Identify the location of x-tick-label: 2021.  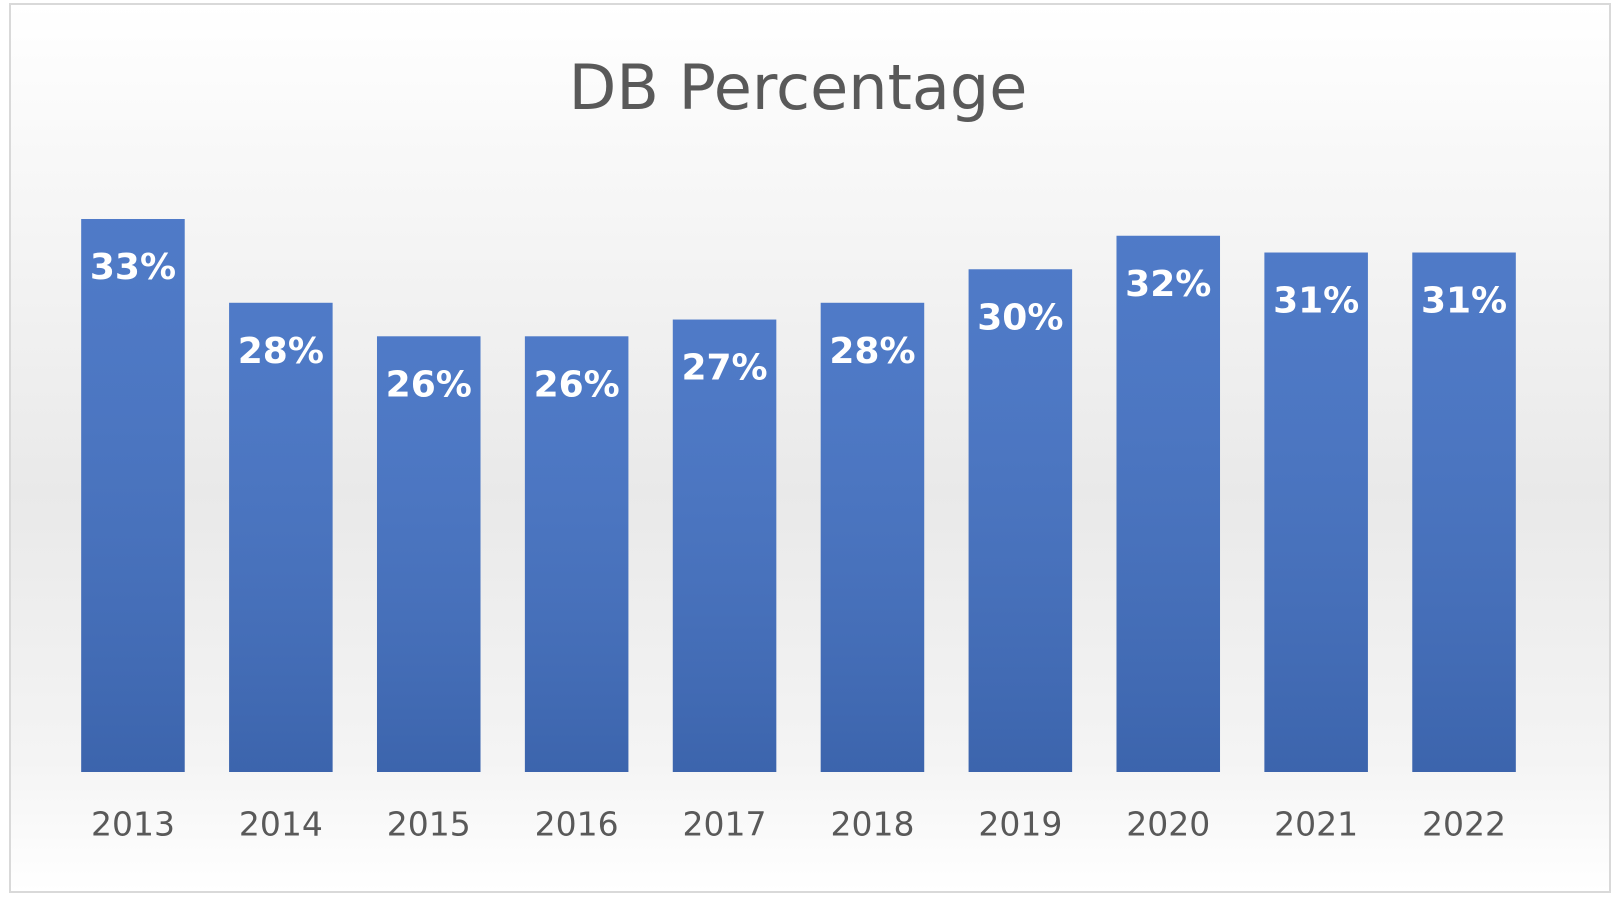
(1316, 824).